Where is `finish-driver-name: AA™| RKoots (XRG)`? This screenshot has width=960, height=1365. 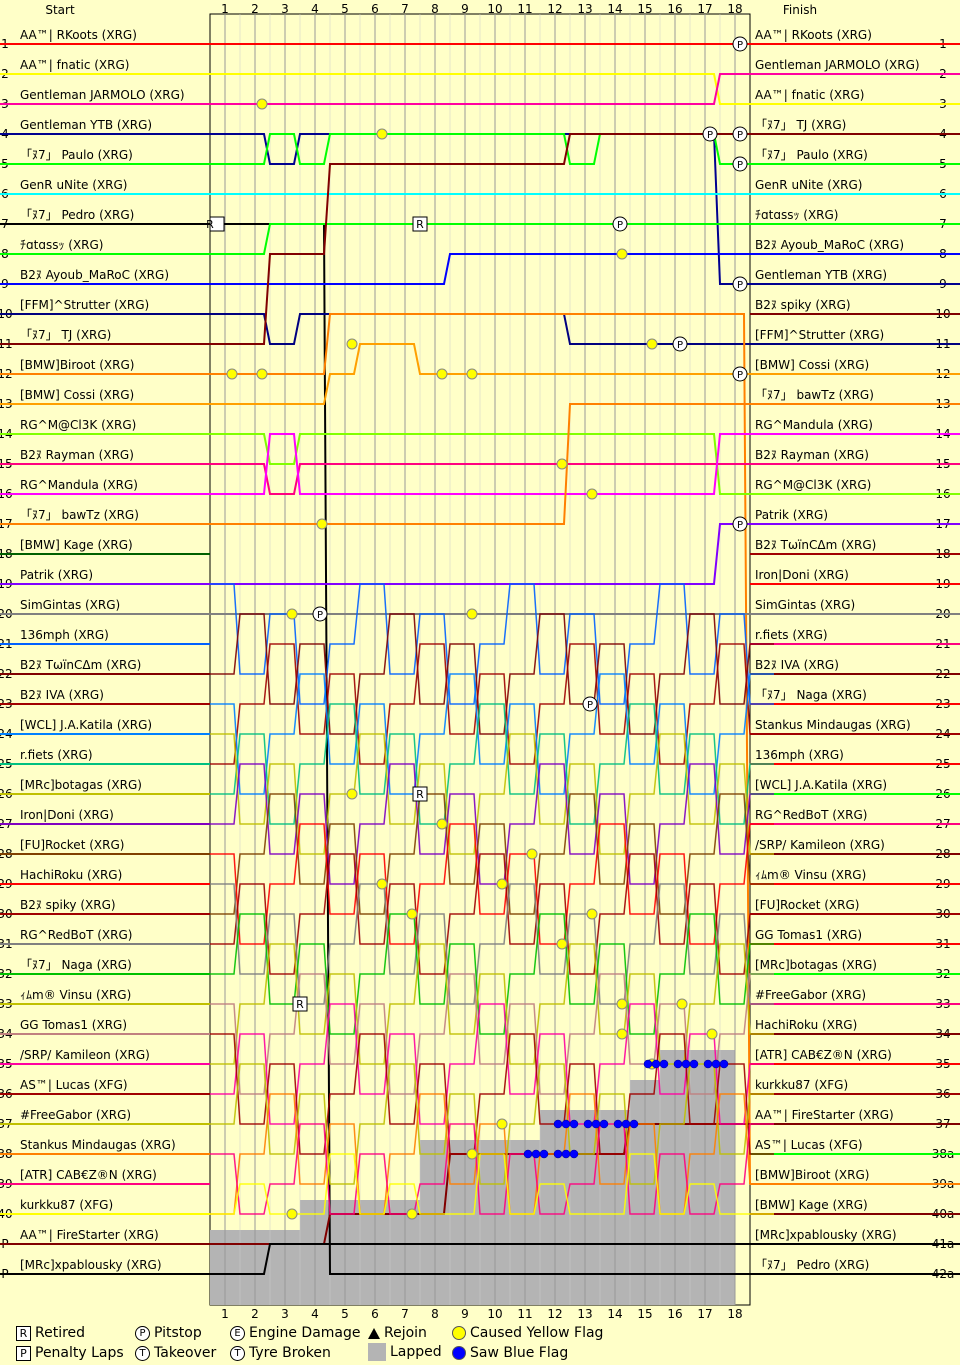
finish-driver-name: AA™| RKoots (XRG) is located at coordinates (813, 35).